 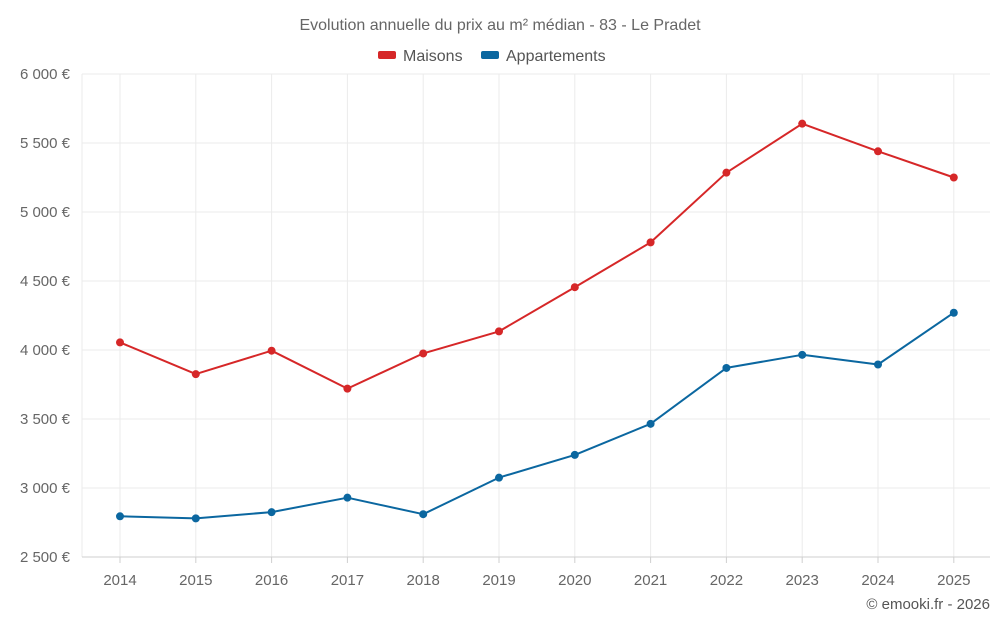 What do you see at coordinates (45, 212) in the screenshot?
I see `y-tick-label: 5 000 €` at bounding box center [45, 212].